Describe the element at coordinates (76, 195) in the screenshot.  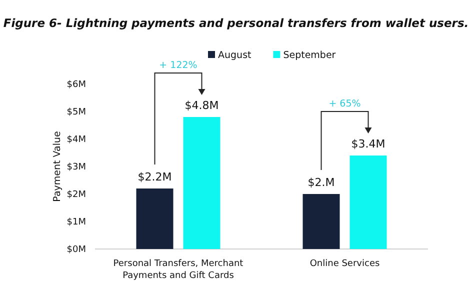
I see `y-tick-label: $2M` at that location.